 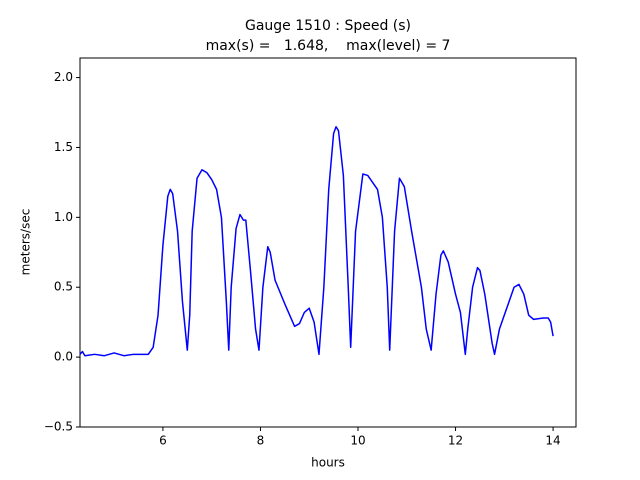 I want to click on y-tick-label: −0.5, so click(x=58, y=427).